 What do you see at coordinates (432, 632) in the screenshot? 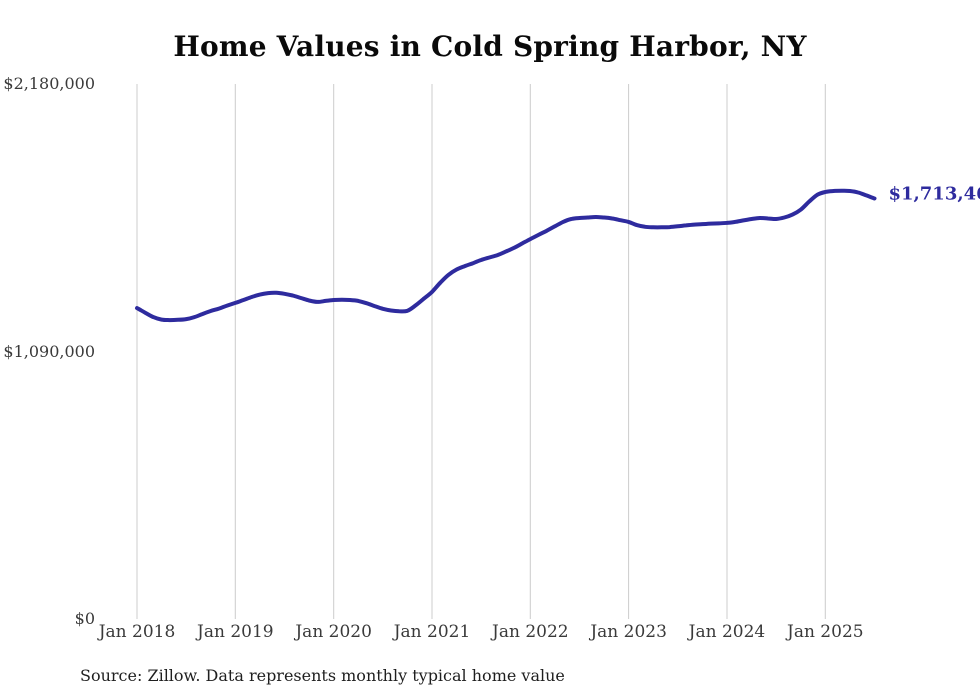
I see `x-axis-tick-jan-2021: Jan 2021` at bounding box center [432, 632].